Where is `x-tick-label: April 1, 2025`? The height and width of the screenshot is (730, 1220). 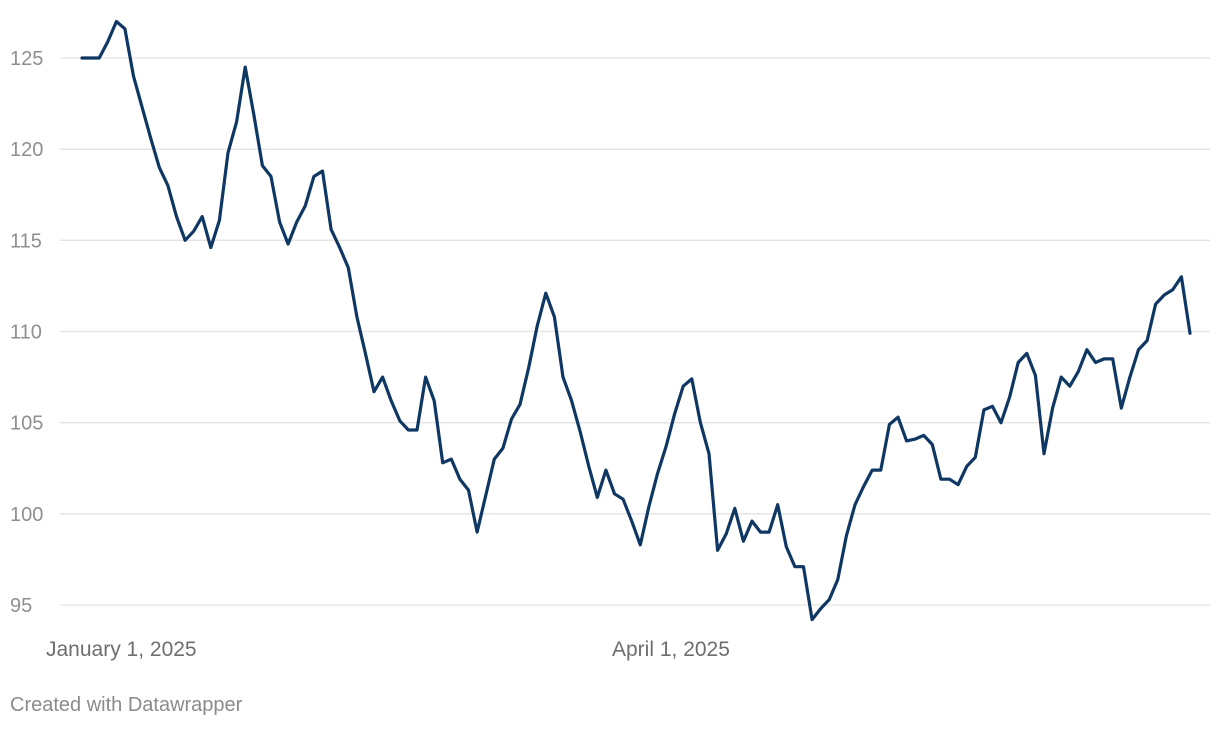 x-tick-label: April 1, 2025 is located at coordinates (671, 649).